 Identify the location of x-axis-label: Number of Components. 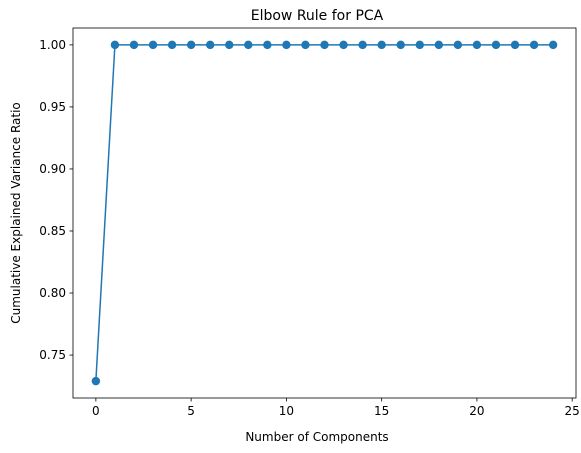
(316, 437).